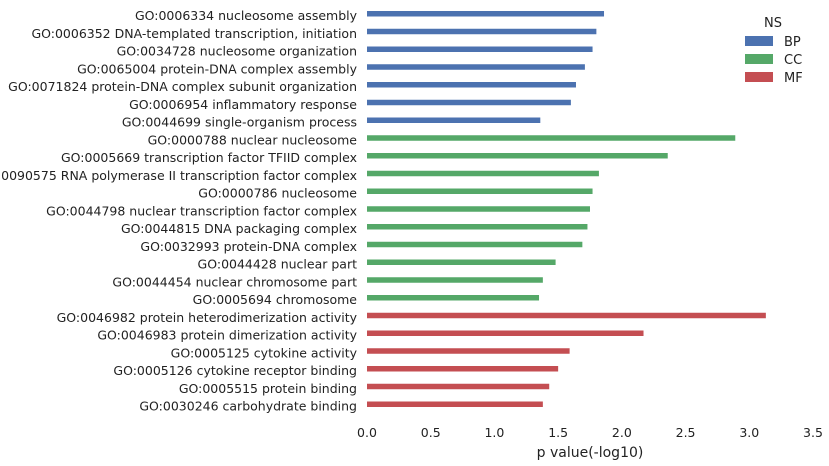 This screenshot has height=466, width=829. I want to click on category-label: GO:0044428 nuclear part, so click(278, 264).